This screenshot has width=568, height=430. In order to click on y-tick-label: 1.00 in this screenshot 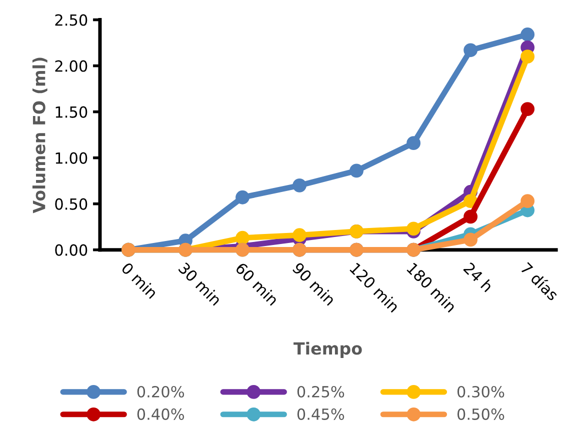, I will do `click(72, 158)`.